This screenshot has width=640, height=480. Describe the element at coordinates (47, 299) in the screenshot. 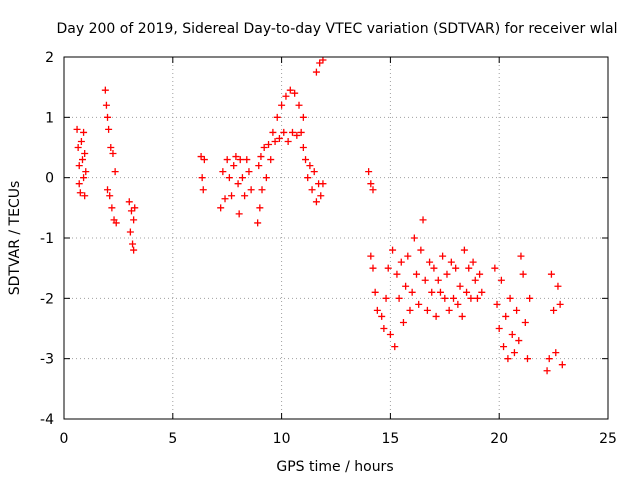

I see `y-tick-label: -2` at that location.